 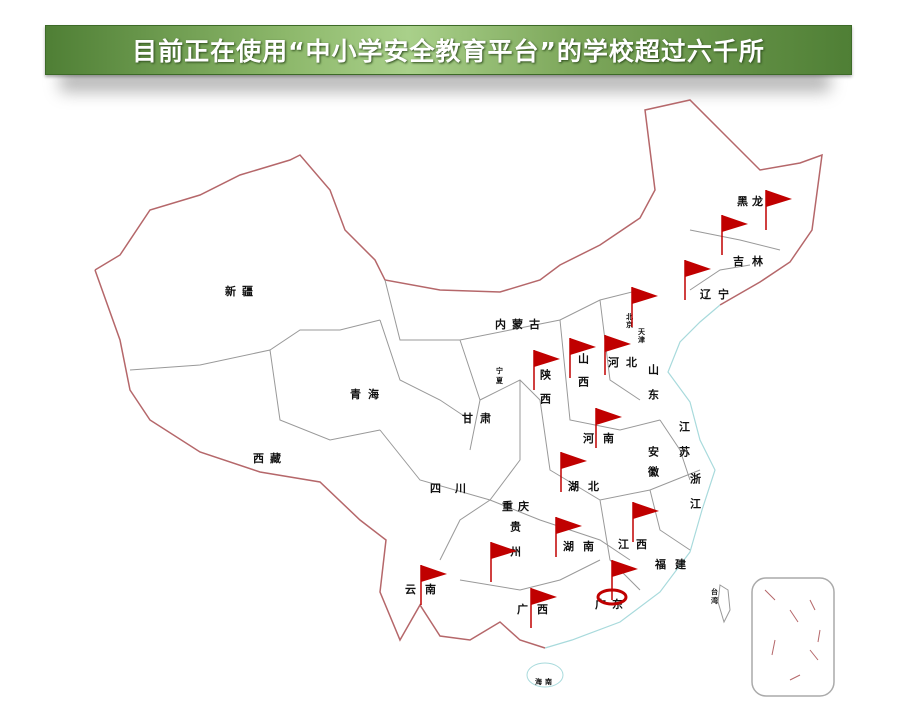 What do you see at coordinates (500, 376) in the screenshot?
I see `province-label: 宁夏` at bounding box center [500, 376].